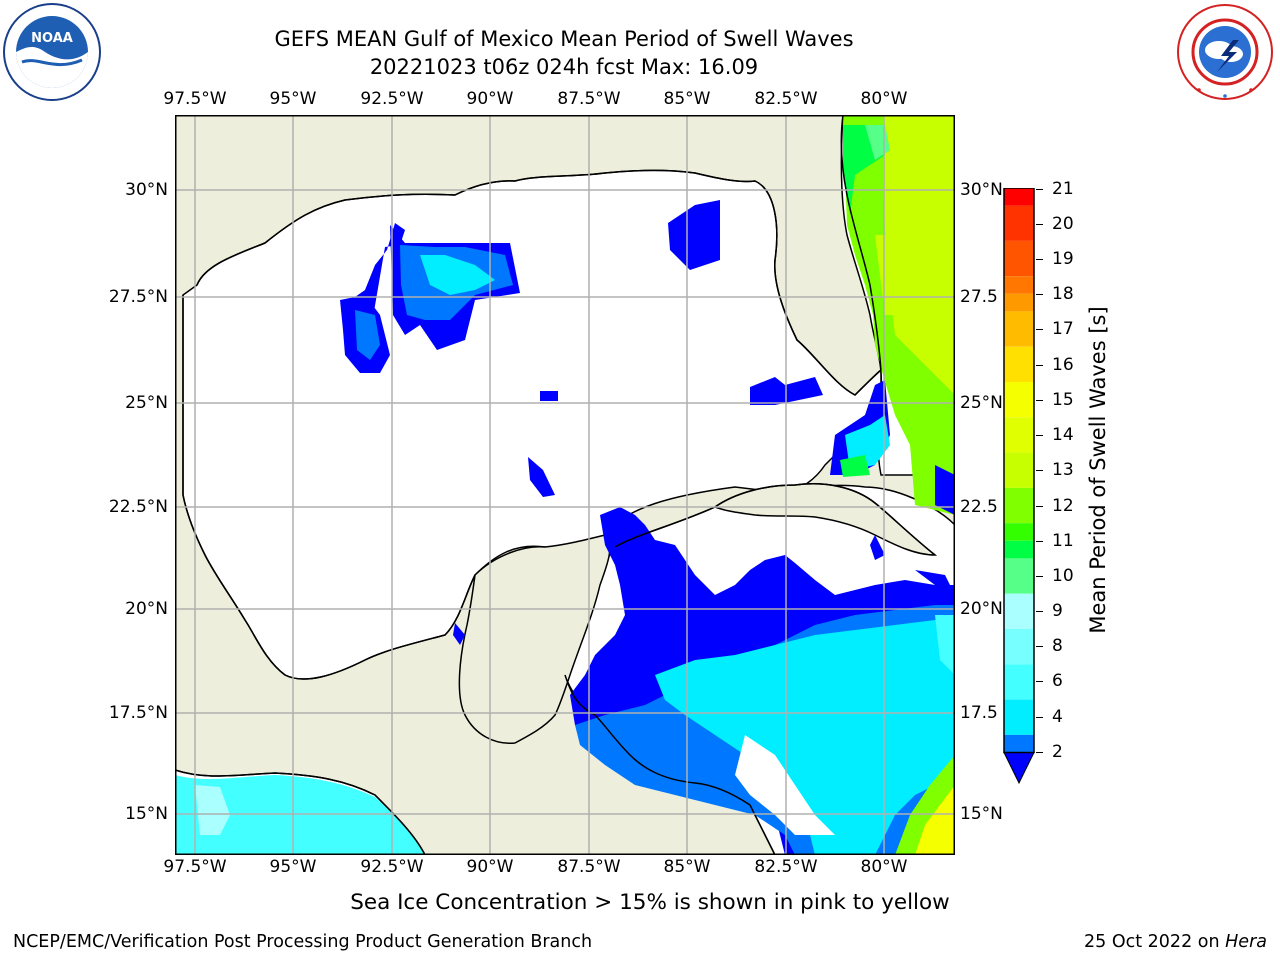 The height and width of the screenshot is (960, 1280). What do you see at coordinates (1063, 189) in the screenshot?
I see `colorbar-tick-label: 21` at bounding box center [1063, 189].